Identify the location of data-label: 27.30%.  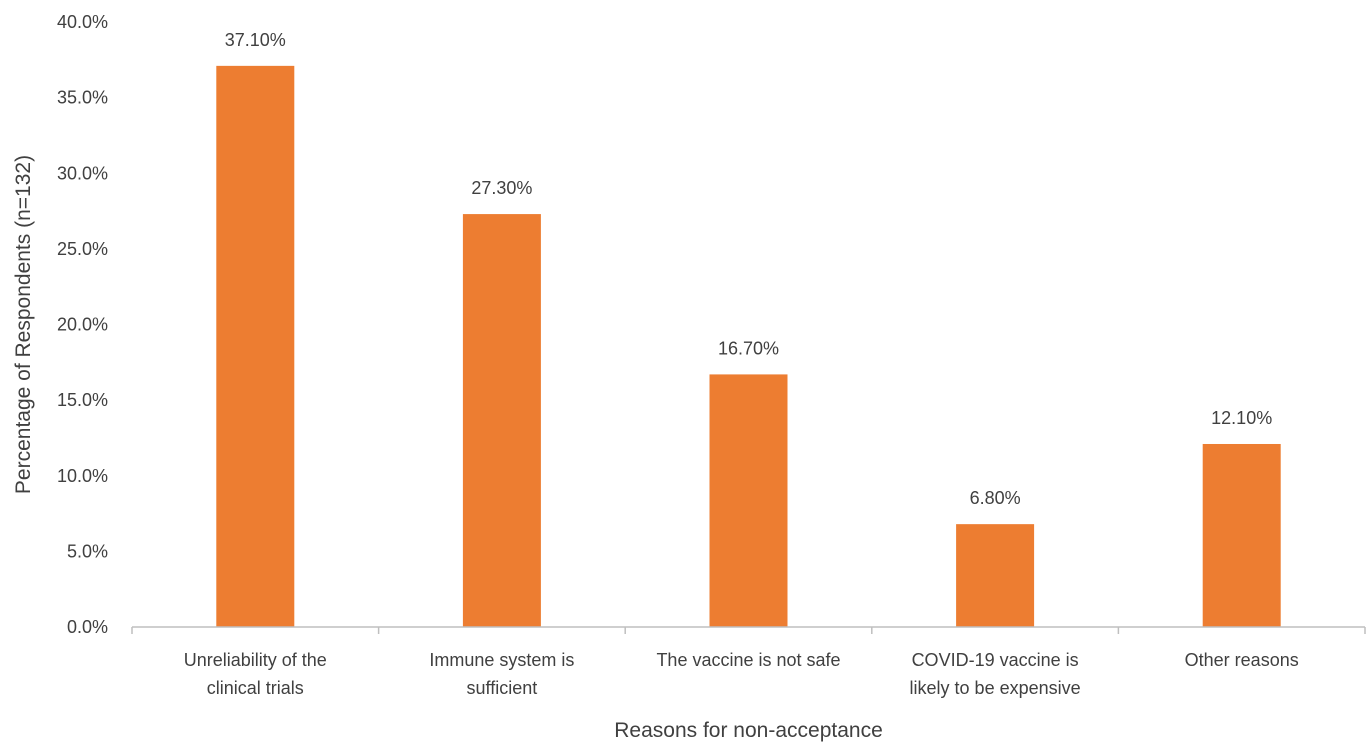
(501, 188).